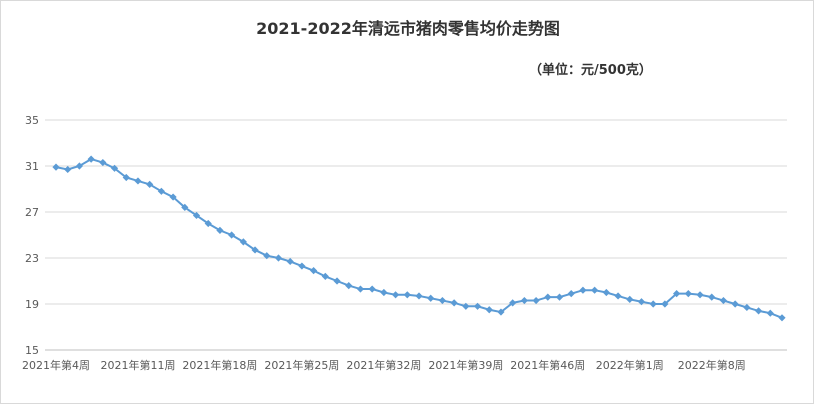 The height and width of the screenshot is (404, 814). What do you see at coordinates (32, 235) in the screenshot?
I see `y-axis-ticks: 15 19 23 27 31 35` at bounding box center [32, 235].